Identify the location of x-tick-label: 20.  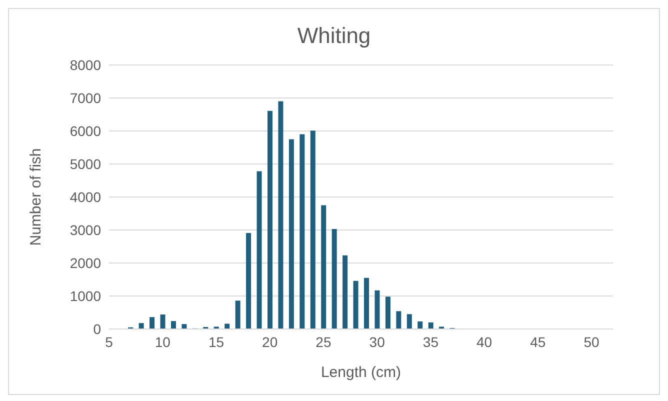
(270, 342).